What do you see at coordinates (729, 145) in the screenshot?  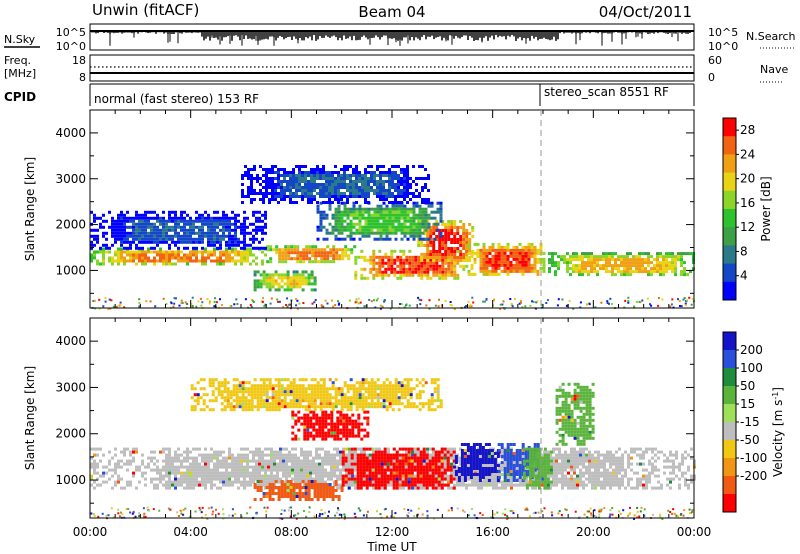 I see `colorbar-segment` at bounding box center [729, 145].